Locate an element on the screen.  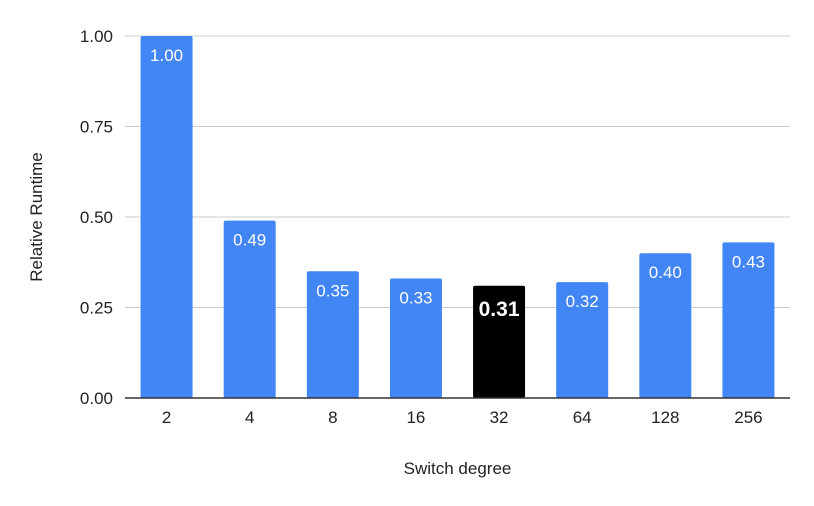
data-label-64: 0.32 is located at coordinates (582, 301).